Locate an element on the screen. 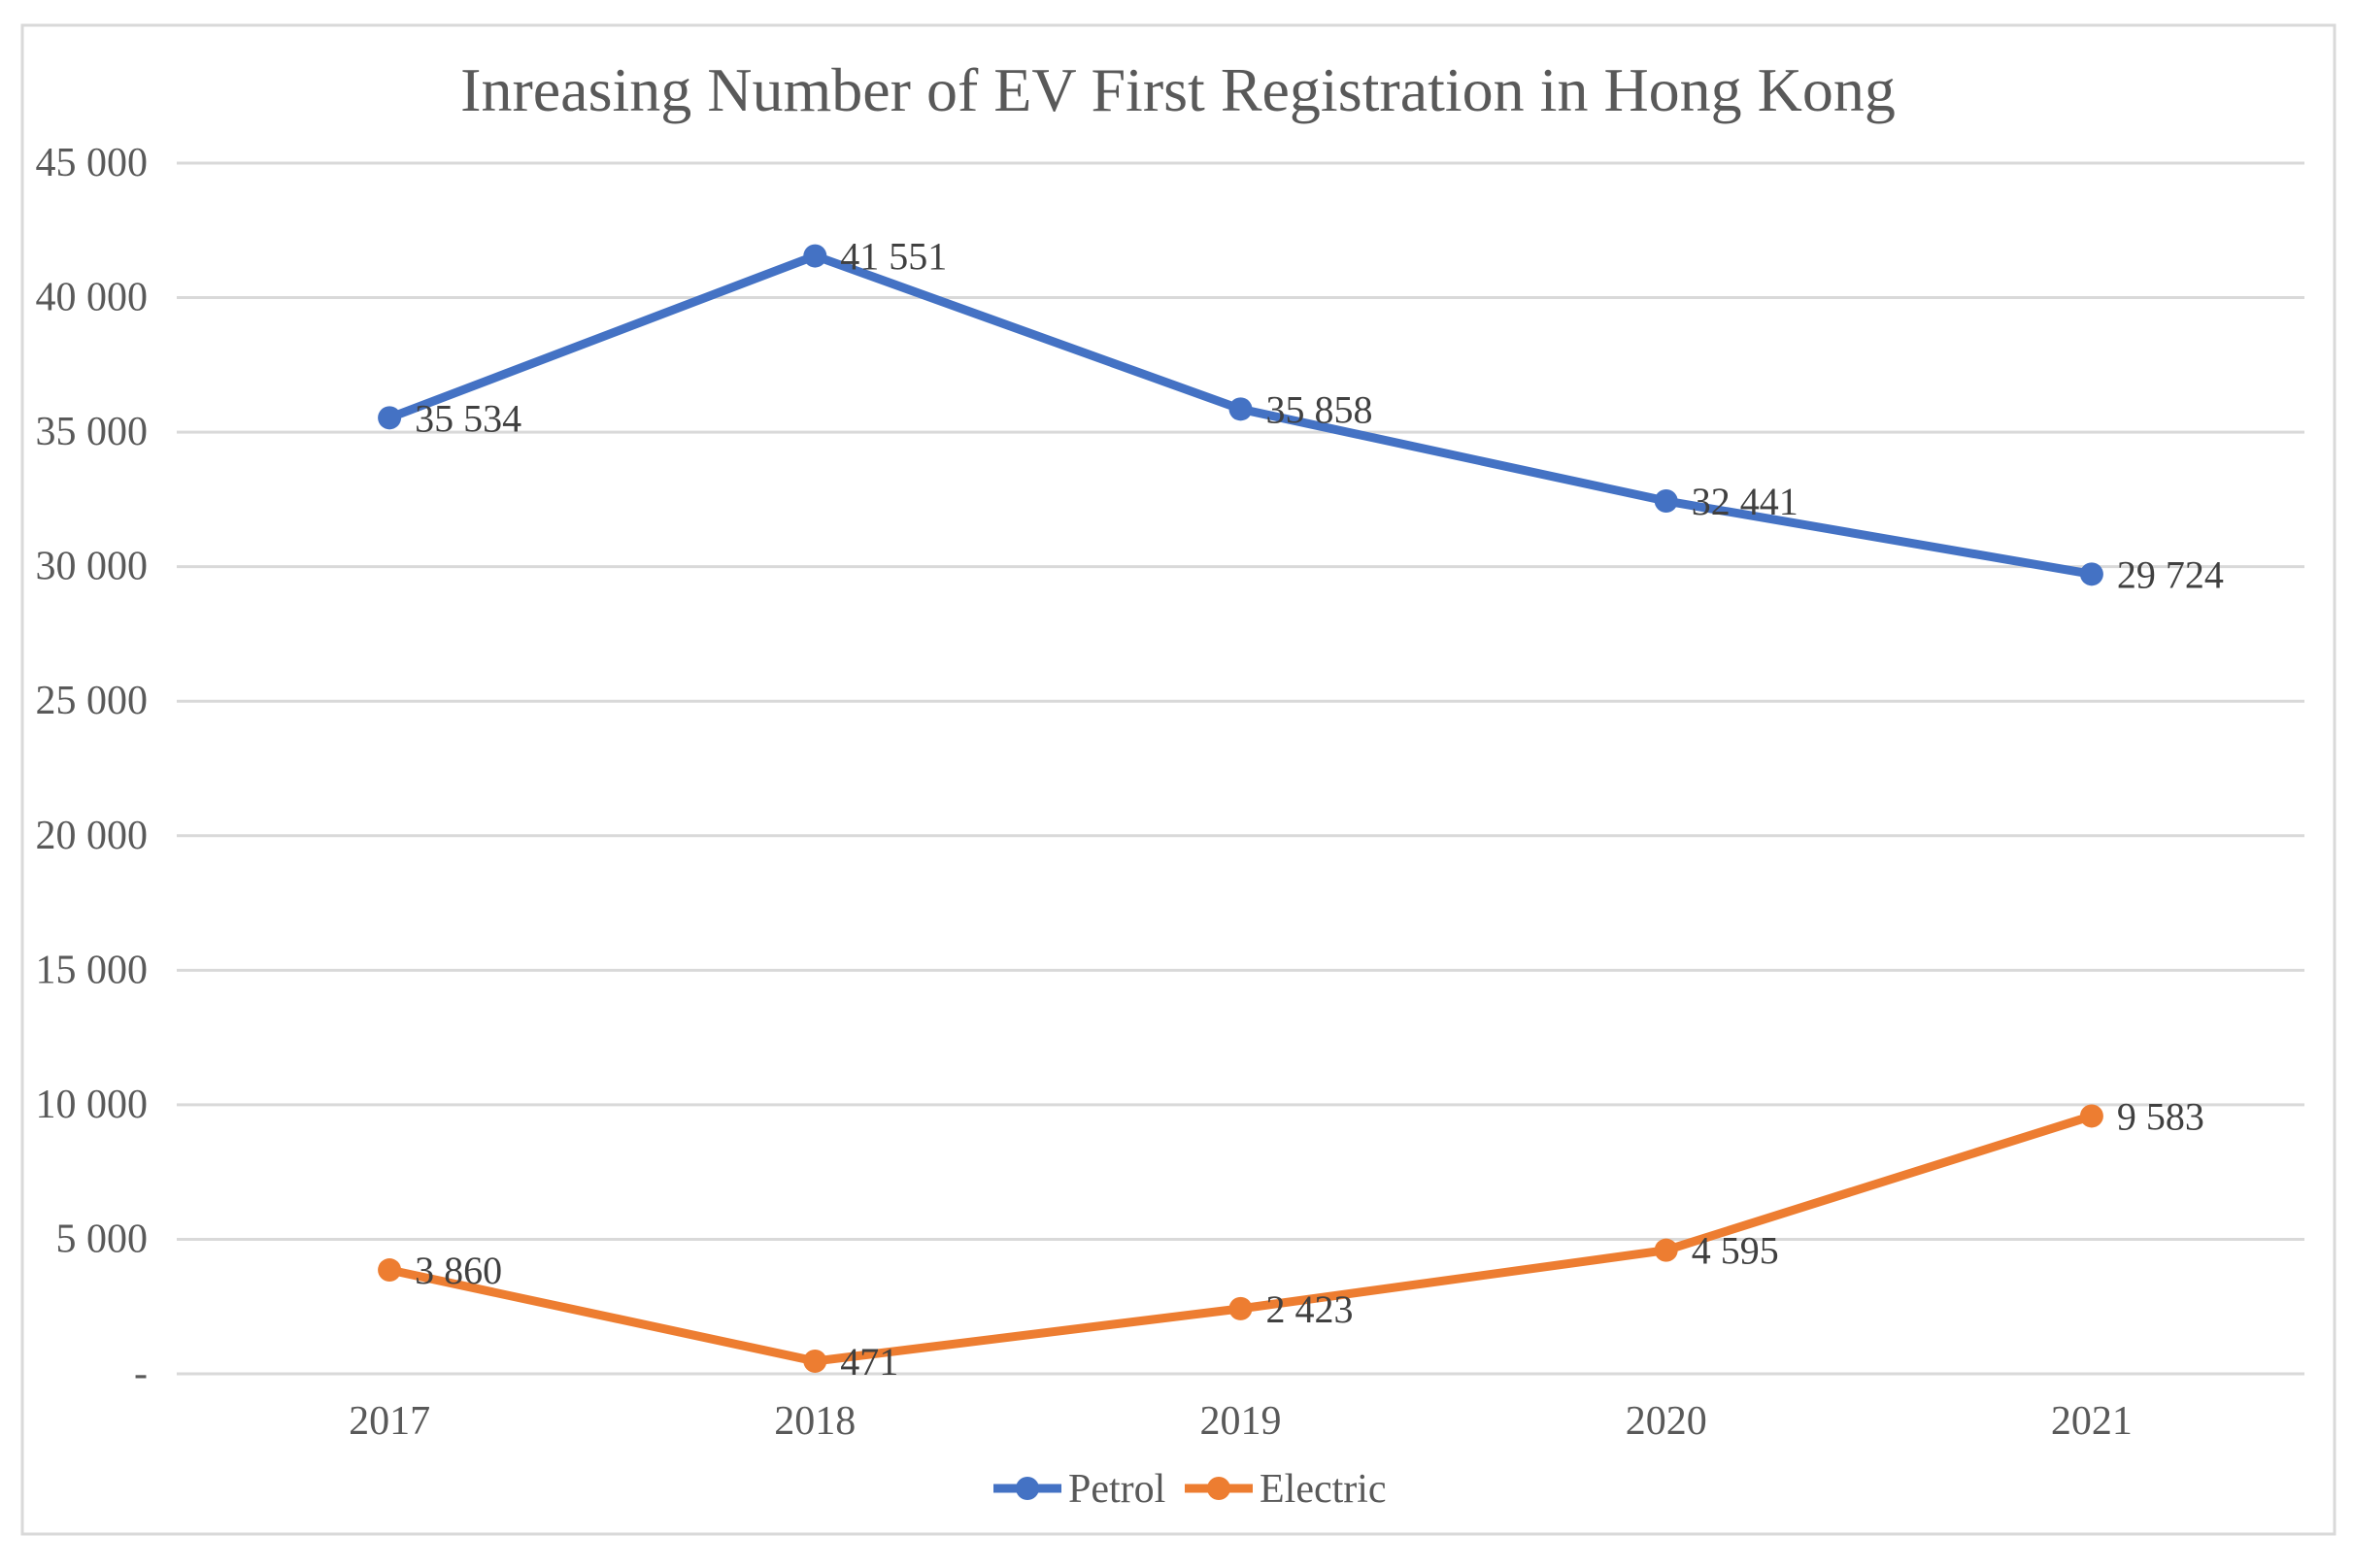  y-axis-tick-label: 25 000 is located at coordinates (92, 701).